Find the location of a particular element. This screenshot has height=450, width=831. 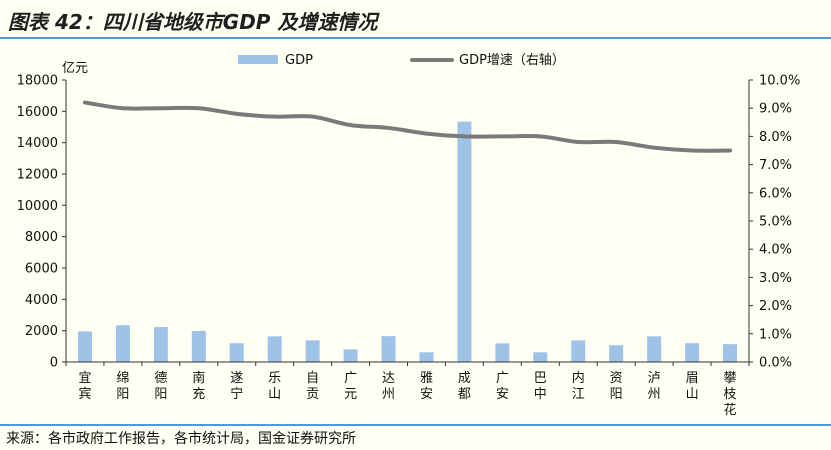

x-tick-label: 内江 is located at coordinates (578, 386).